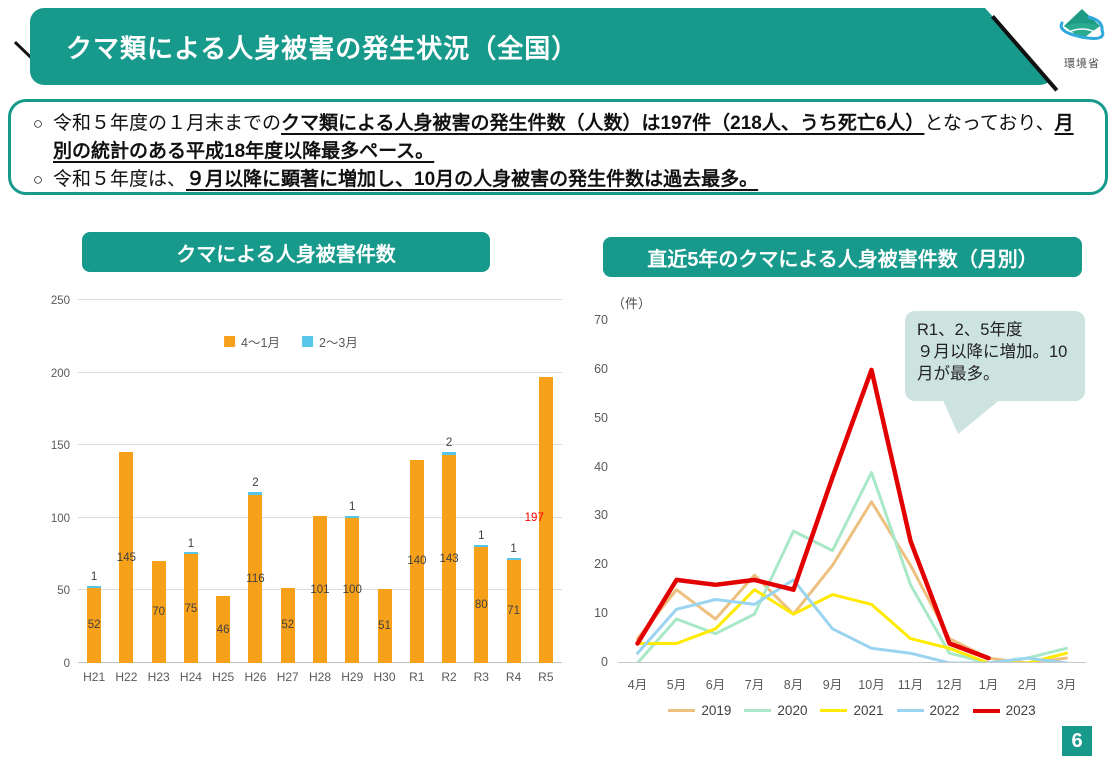  Describe the element at coordinates (601, 368) in the screenshot. I see `line-ytick-label: 60` at that location.